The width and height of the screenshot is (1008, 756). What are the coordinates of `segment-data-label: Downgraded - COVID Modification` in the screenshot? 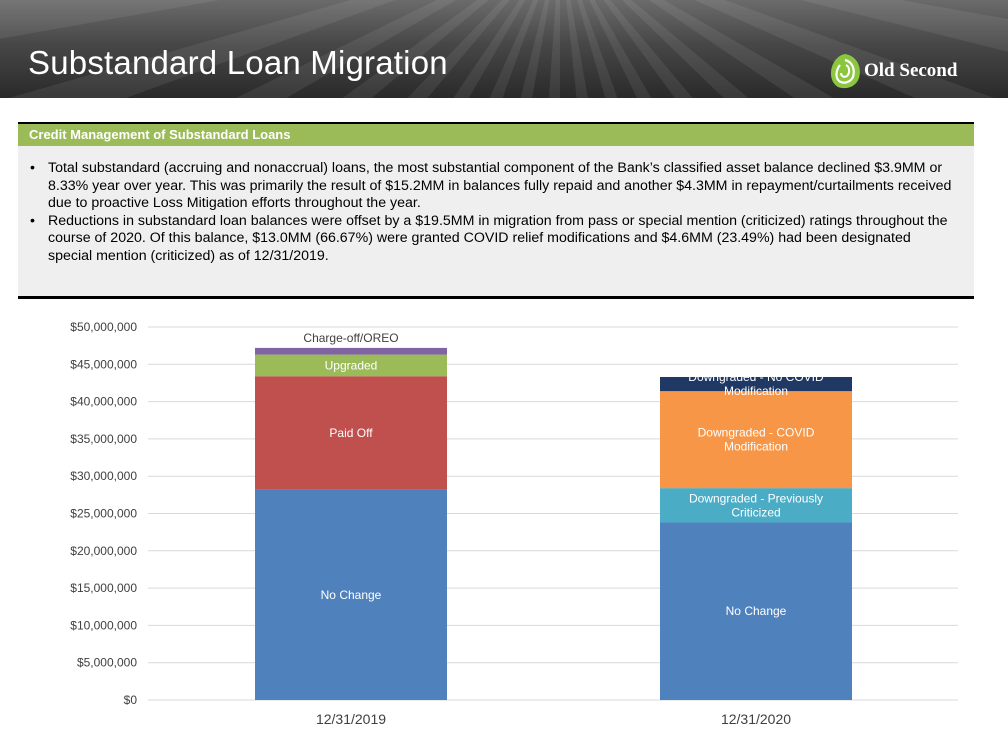 It's located at (756, 440).